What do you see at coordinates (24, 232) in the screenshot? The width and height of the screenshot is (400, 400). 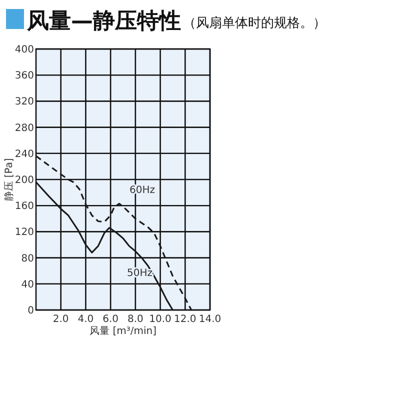 I see `y-tick-label: 120` at bounding box center [24, 232].